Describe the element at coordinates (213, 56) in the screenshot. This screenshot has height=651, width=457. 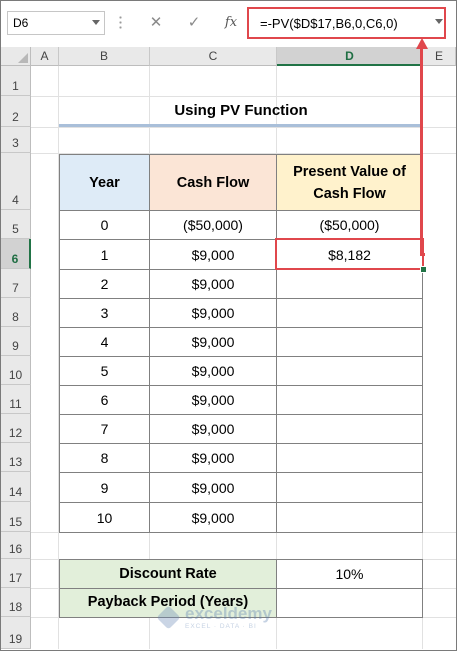
I see `column-header-c: C` at that location.